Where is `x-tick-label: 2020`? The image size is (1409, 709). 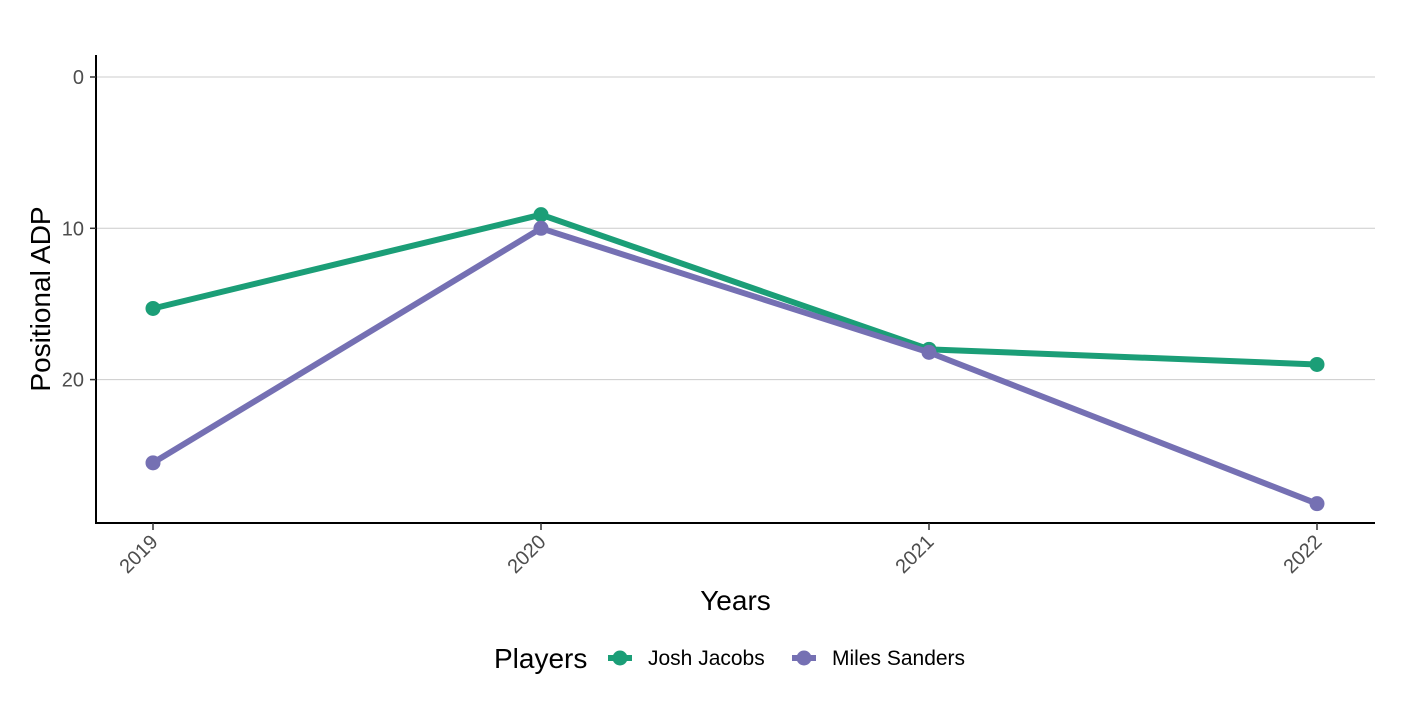 x-tick-label: 2020 is located at coordinates (527, 554).